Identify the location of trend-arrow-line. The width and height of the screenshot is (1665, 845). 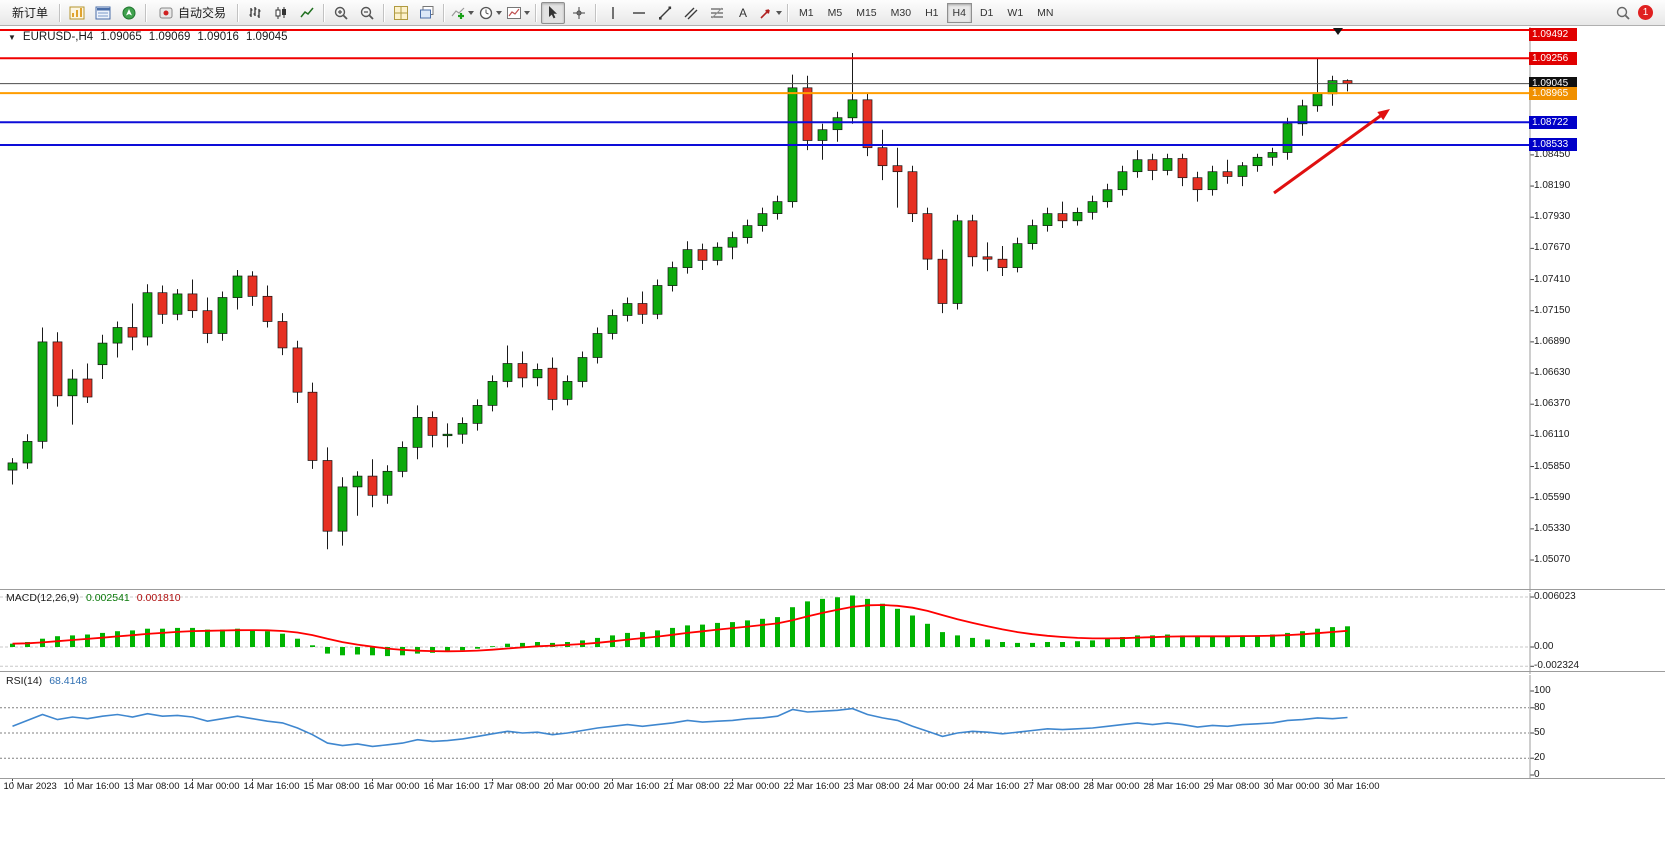
(1327, 154).